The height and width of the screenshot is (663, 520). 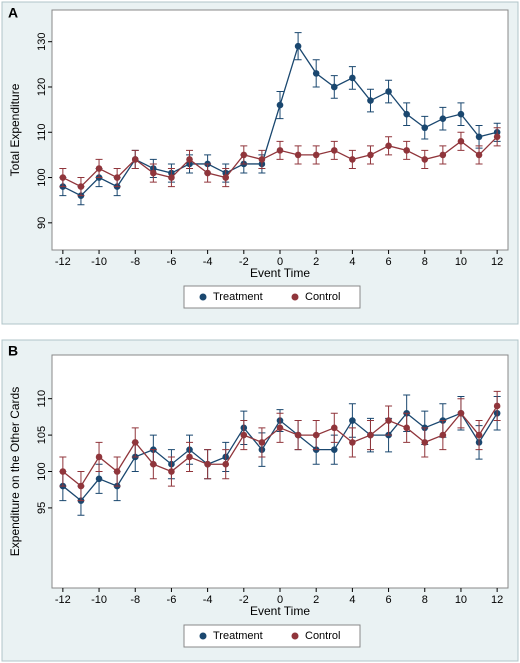 What do you see at coordinates (42, 42) in the screenshot?
I see `y-tick-label: 130` at bounding box center [42, 42].